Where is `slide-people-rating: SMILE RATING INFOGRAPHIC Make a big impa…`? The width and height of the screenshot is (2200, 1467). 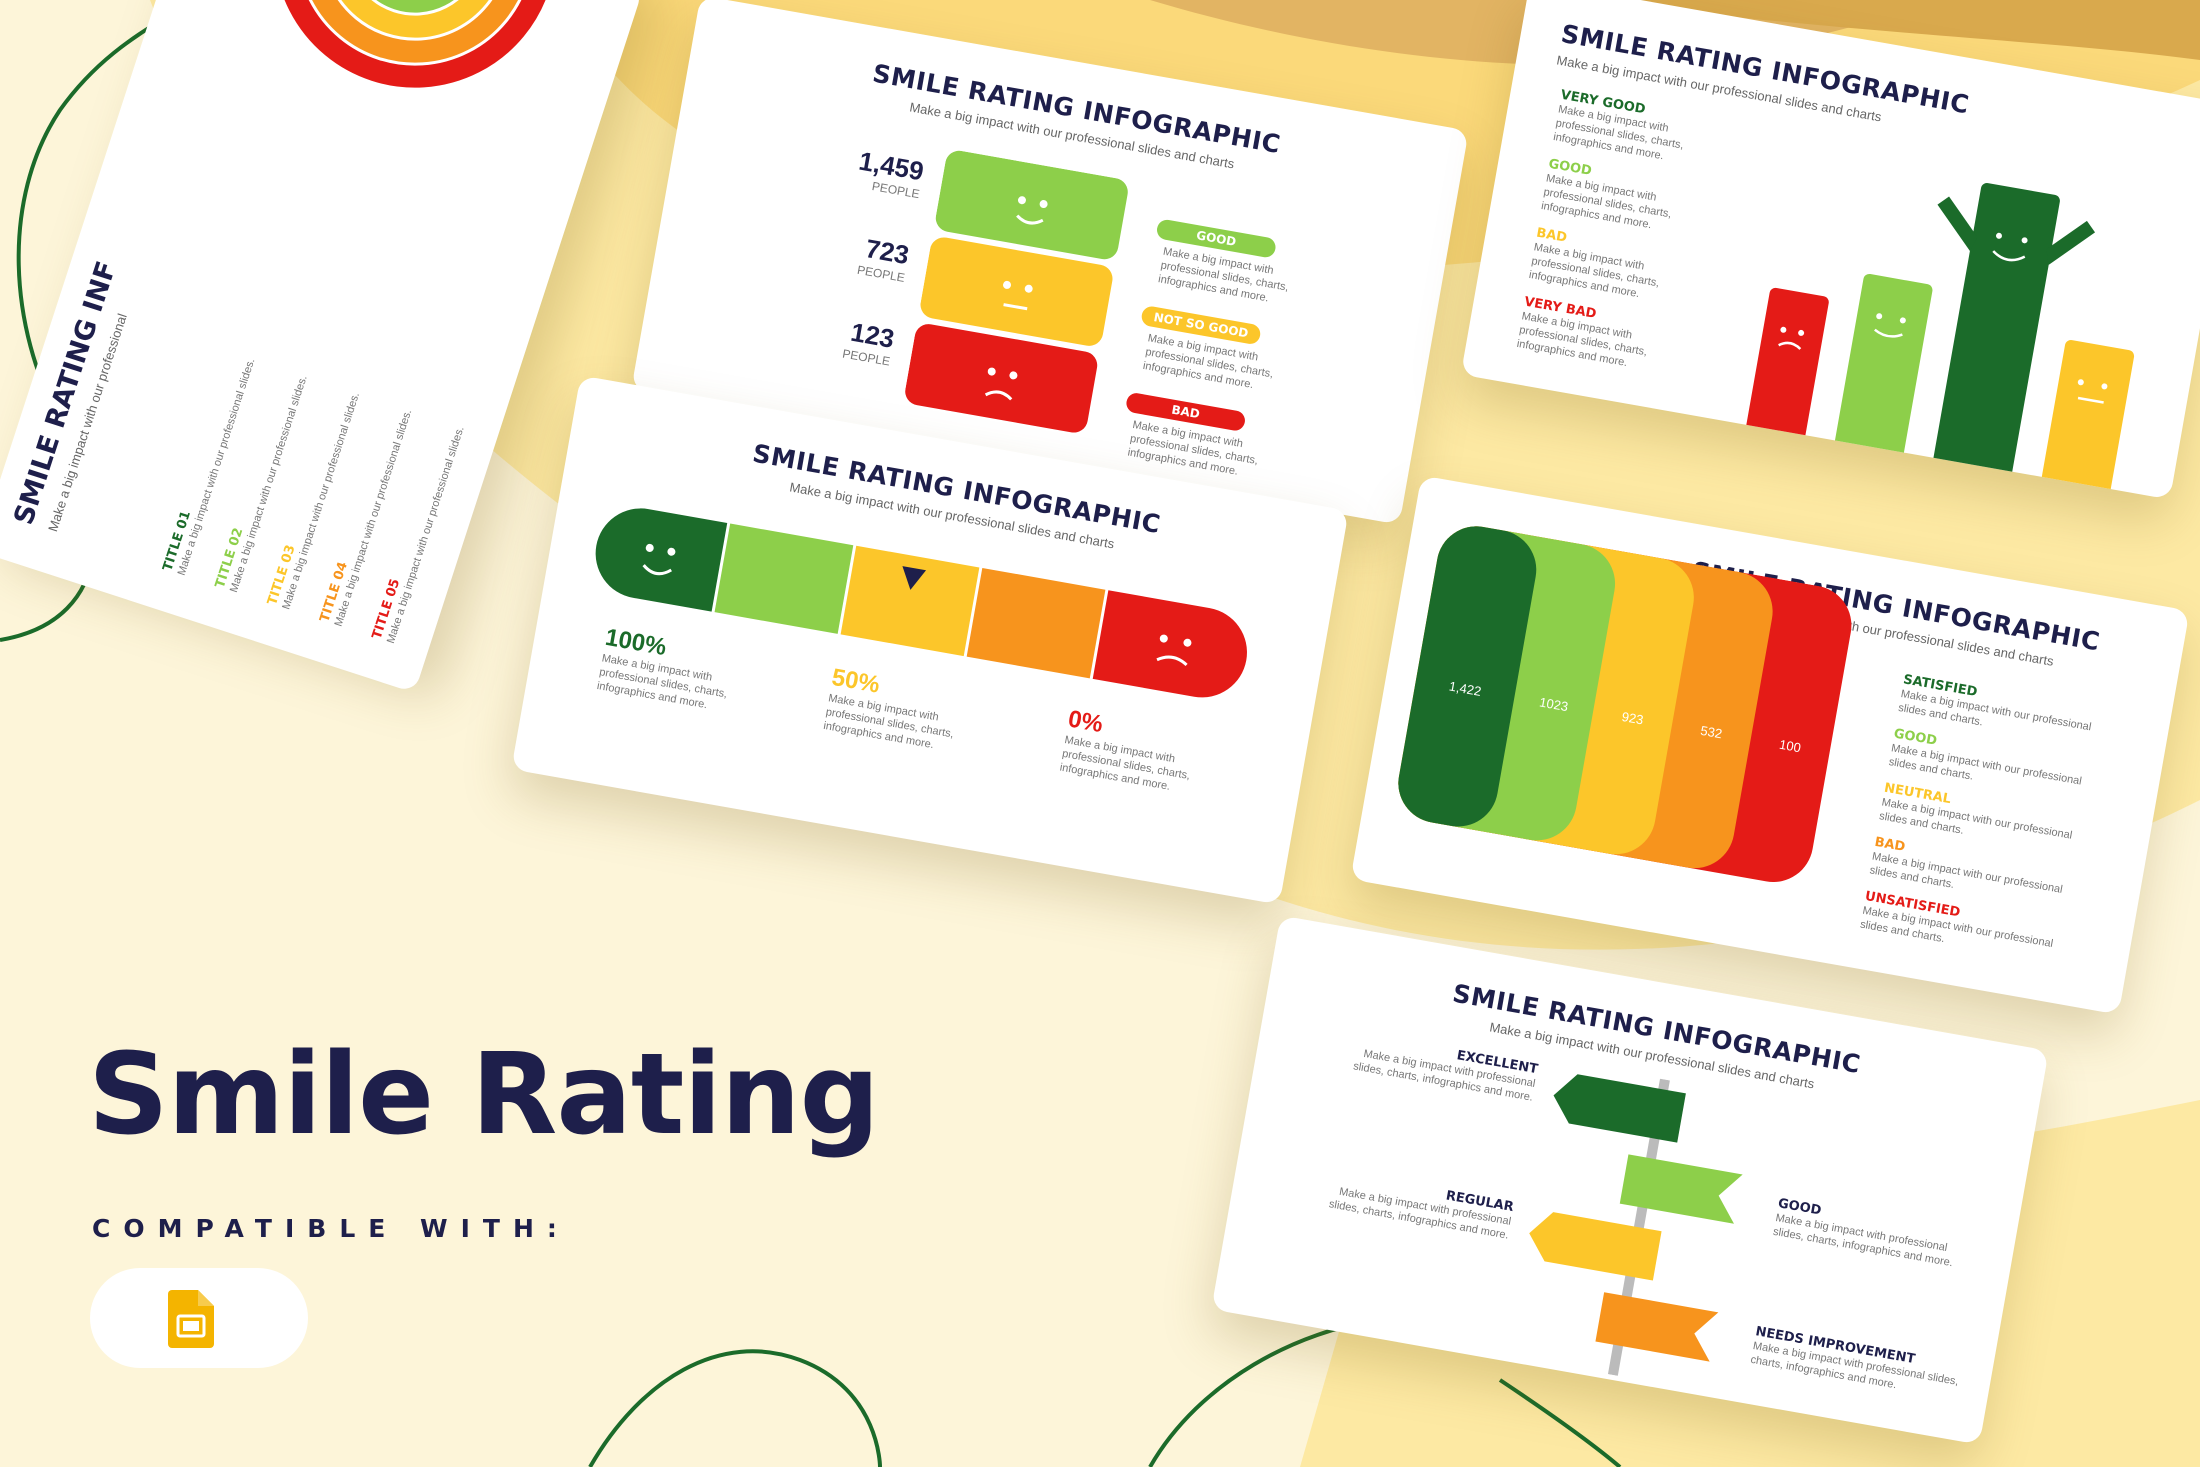 slide-people-rating: SMILE RATING INFOGRAPHIC Make a big impa… is located at coordinates (1050, 262).